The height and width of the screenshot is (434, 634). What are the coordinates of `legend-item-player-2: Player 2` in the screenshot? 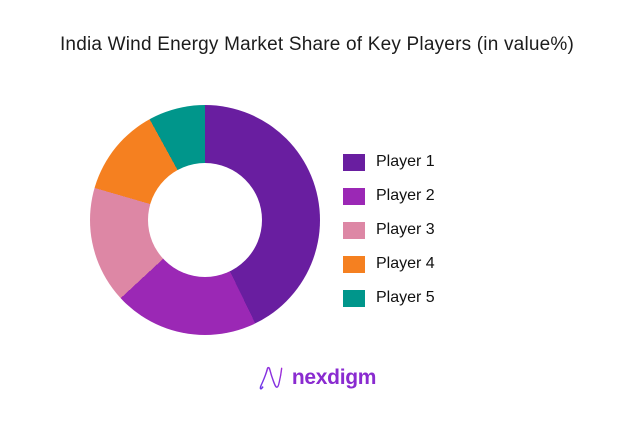 It's located at (389, 196).